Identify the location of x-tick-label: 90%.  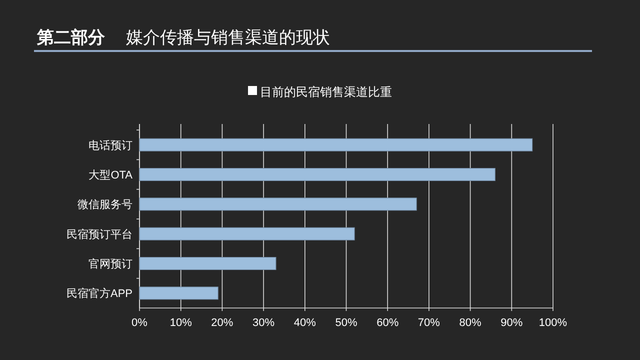
(511, 323).